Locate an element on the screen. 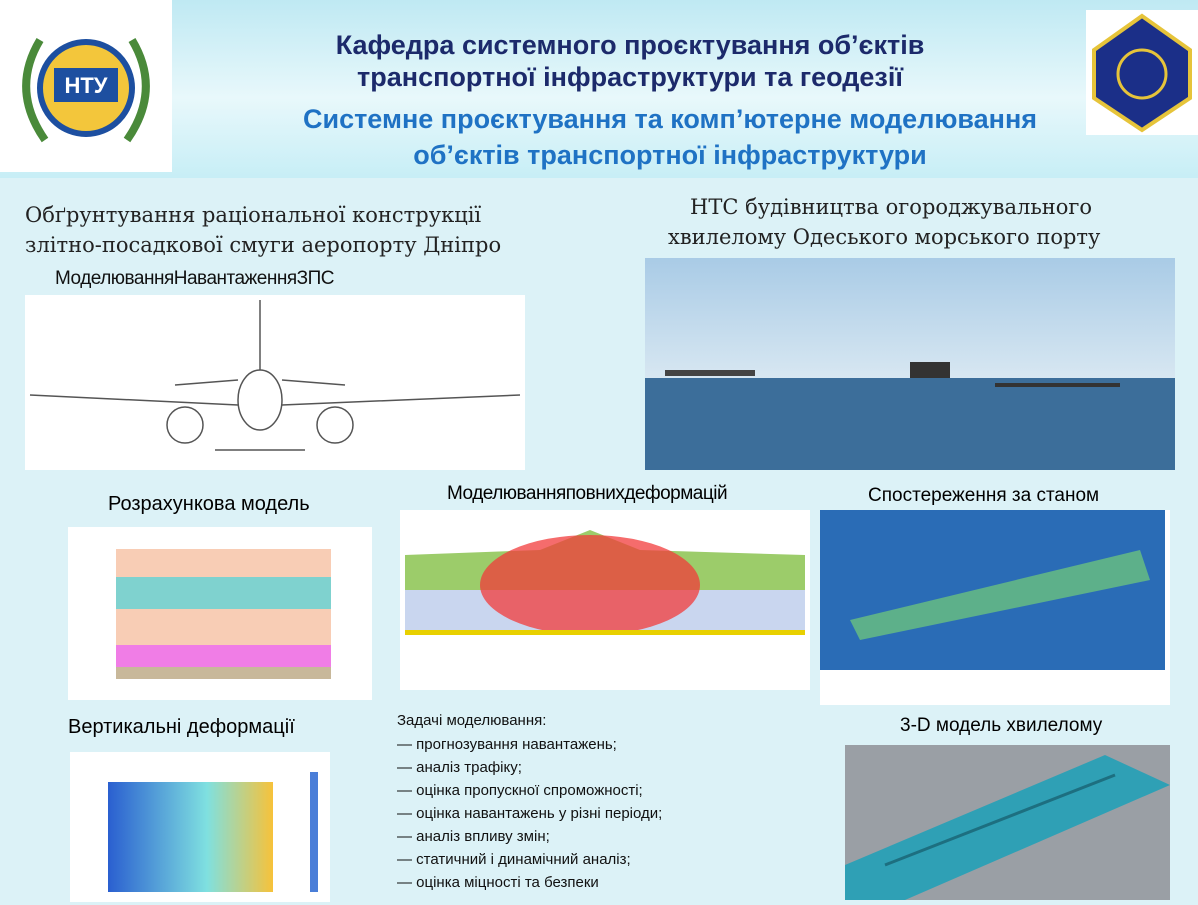 This screenshot has width=1198, height=905. monitoring-figure is located at coordinates (995, 607).